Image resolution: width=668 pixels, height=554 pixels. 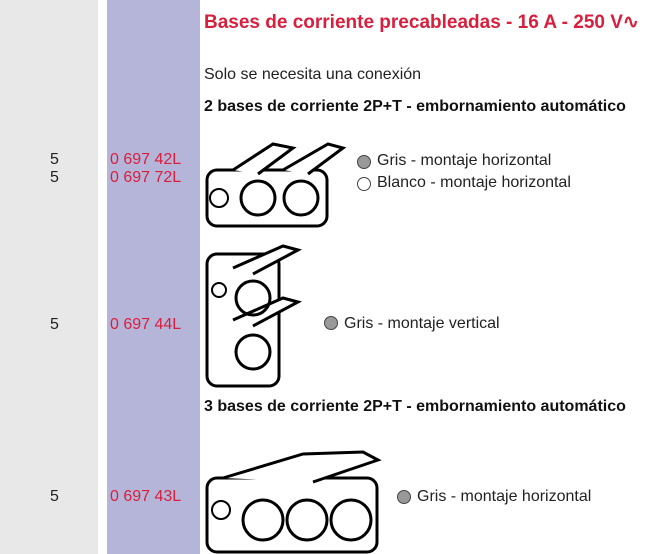 I want to click on ref: 0 697 44L, so click(x=146, y=324).